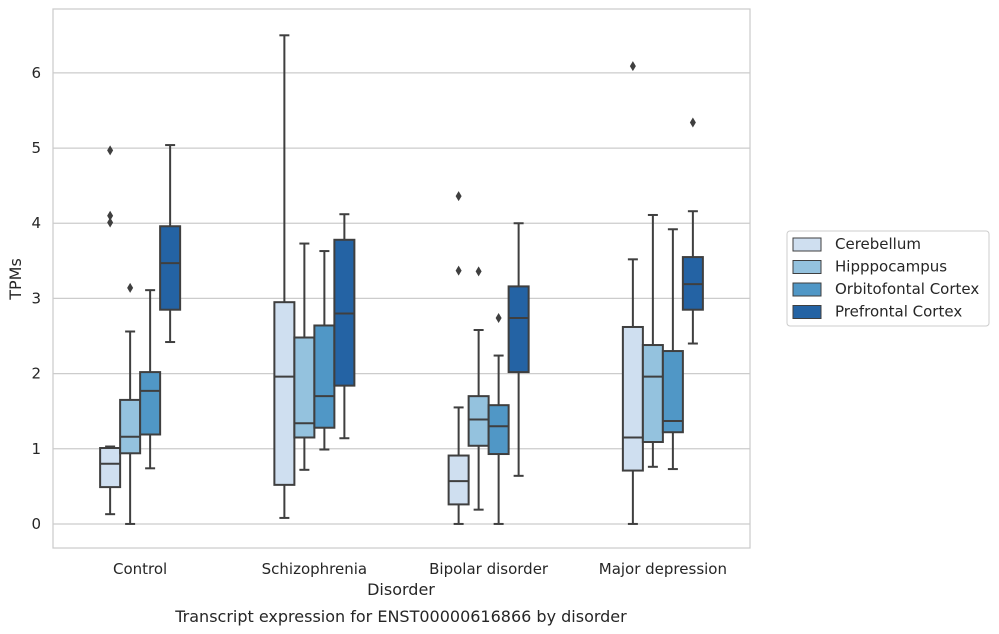  What do you see at coordinates (878, 244) in the screenshot?
I see `legend-label: Cerebellum` at bounding box center [878, 244].